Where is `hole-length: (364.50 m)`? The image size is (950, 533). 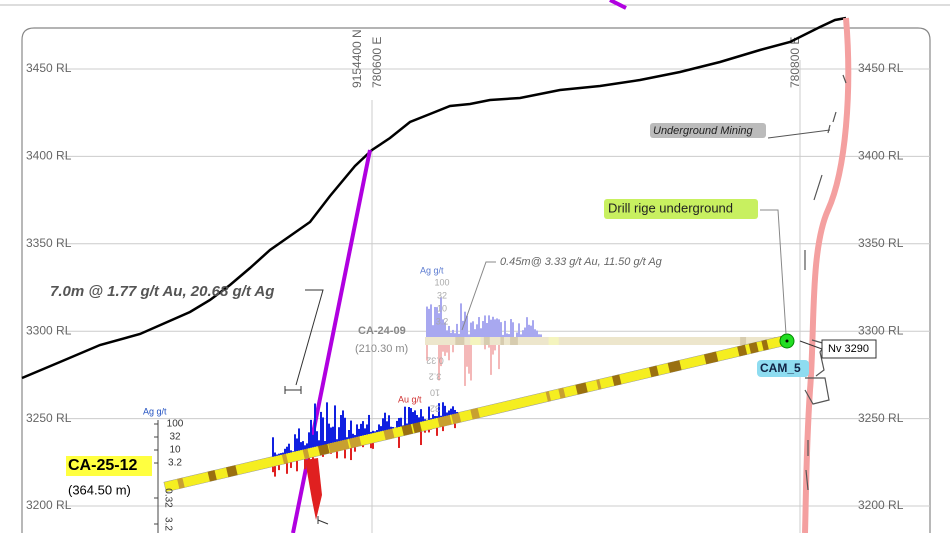 hole-length: (364.50 m) is located at coordinates (99, 489).